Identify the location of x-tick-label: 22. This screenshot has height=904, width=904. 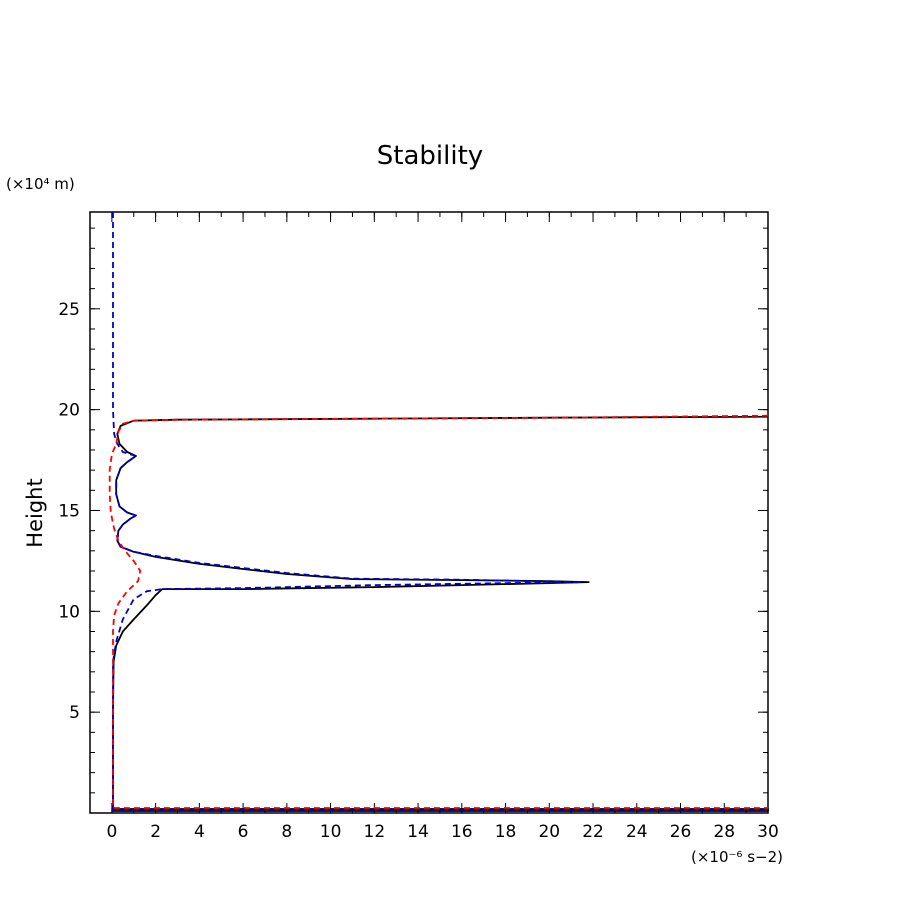
(593, 832).